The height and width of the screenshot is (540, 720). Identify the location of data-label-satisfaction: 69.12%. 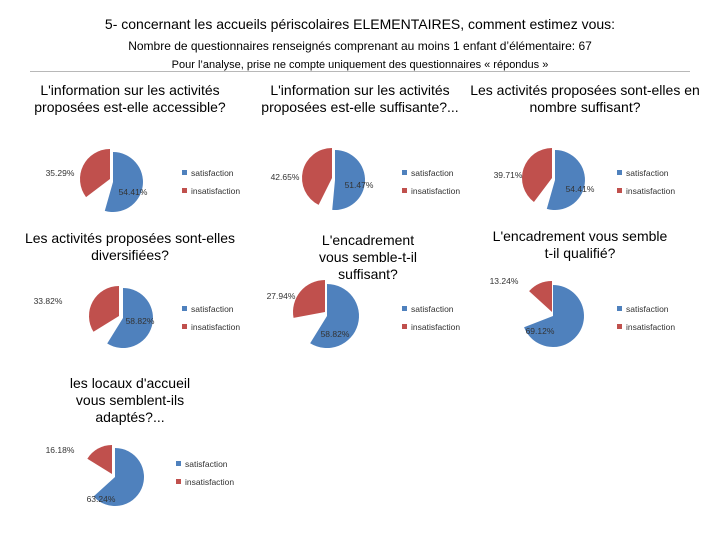
(540, 331).